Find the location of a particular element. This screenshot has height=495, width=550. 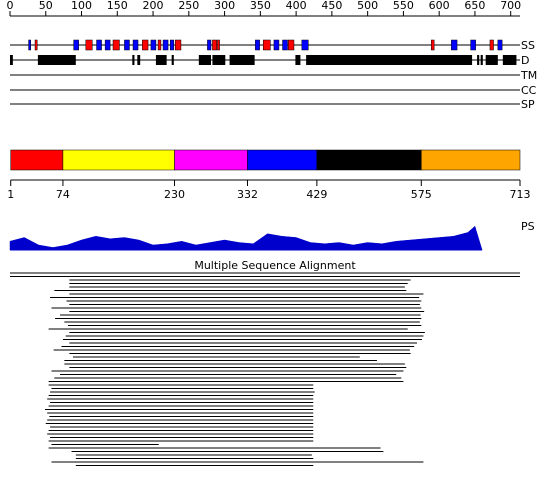

ruler-label: 200 is located at coordinates (153, 6).